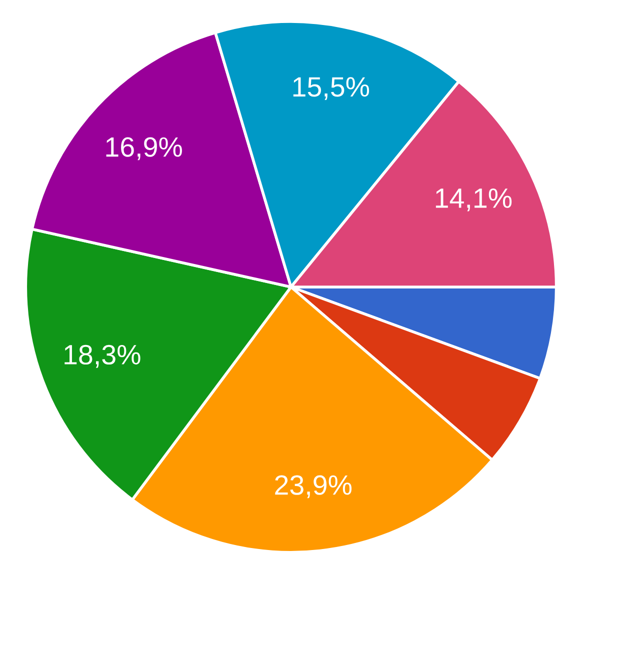  I want to click on data-label: 16,9%, so click(144, 148).